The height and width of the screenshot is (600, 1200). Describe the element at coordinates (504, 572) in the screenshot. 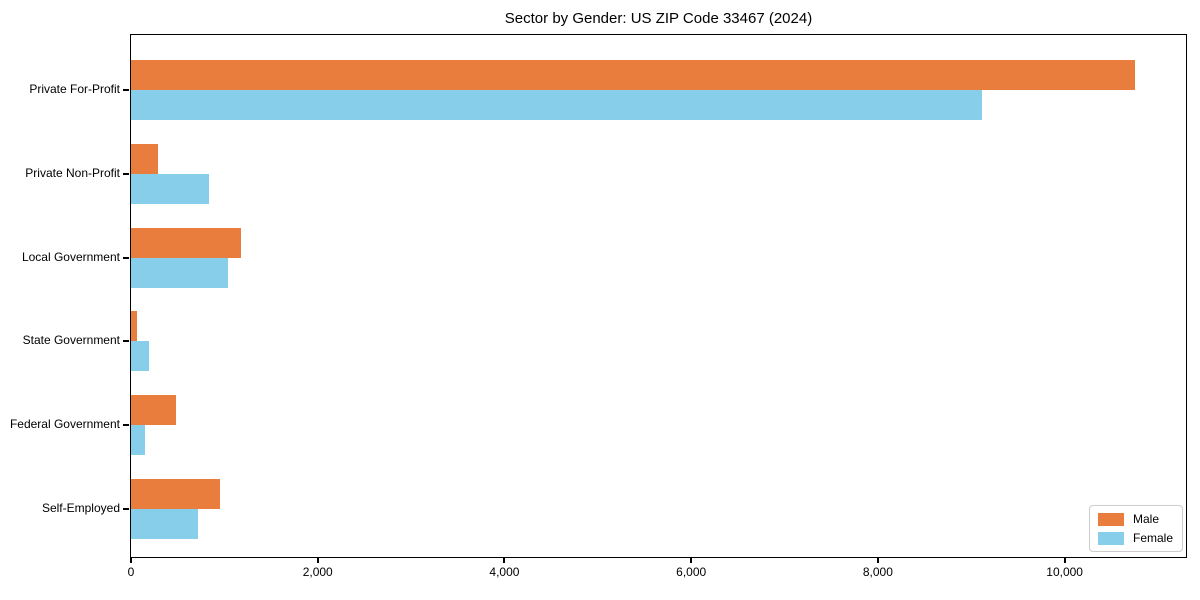

I see `x-tick-label: 4,000` at that location.